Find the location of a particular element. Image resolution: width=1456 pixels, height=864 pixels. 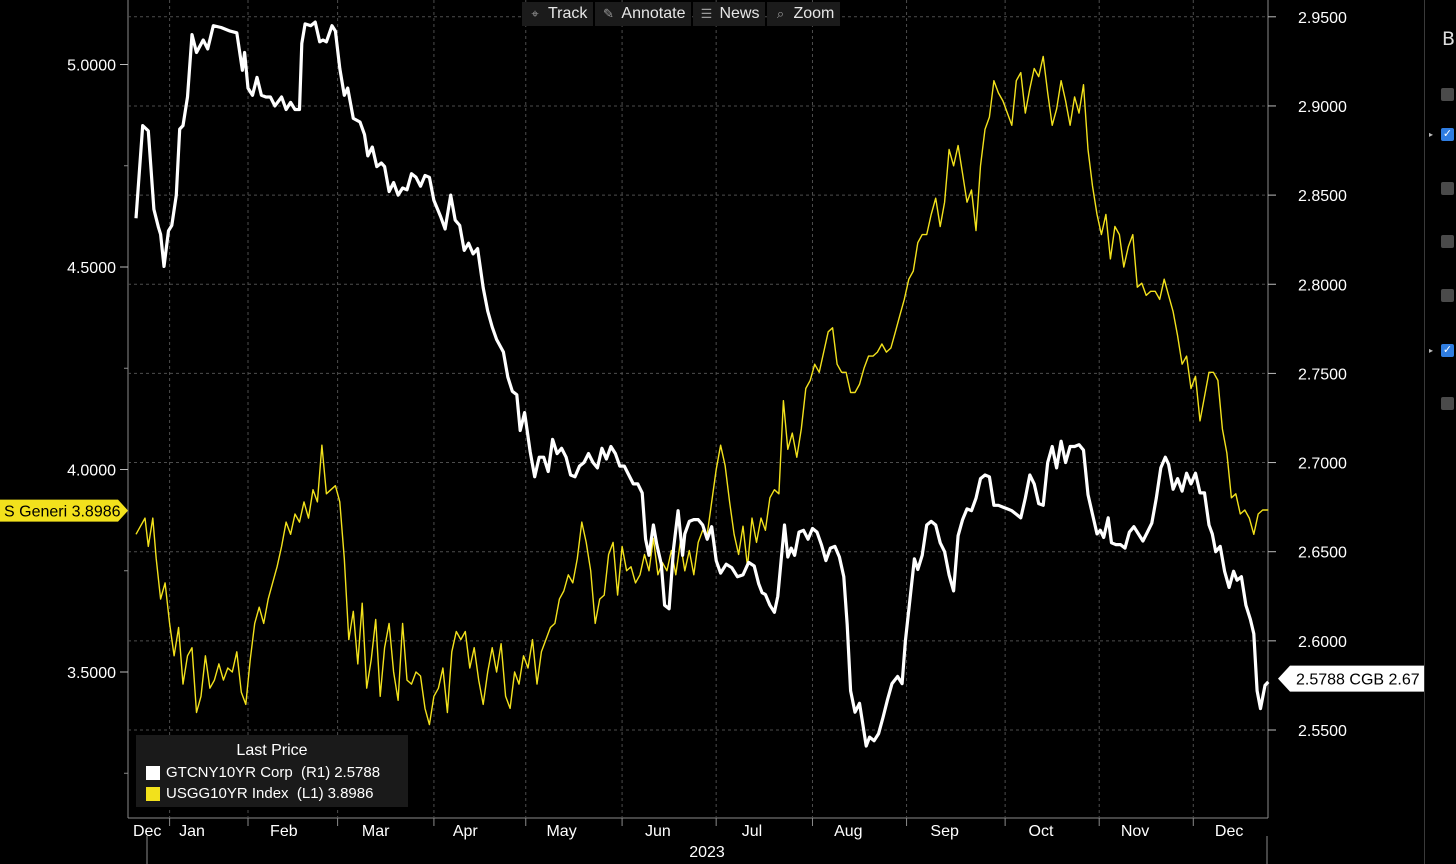

side-panel: B ▸ ✓ ▸ ✓ is located at coordinates (1440, 432).